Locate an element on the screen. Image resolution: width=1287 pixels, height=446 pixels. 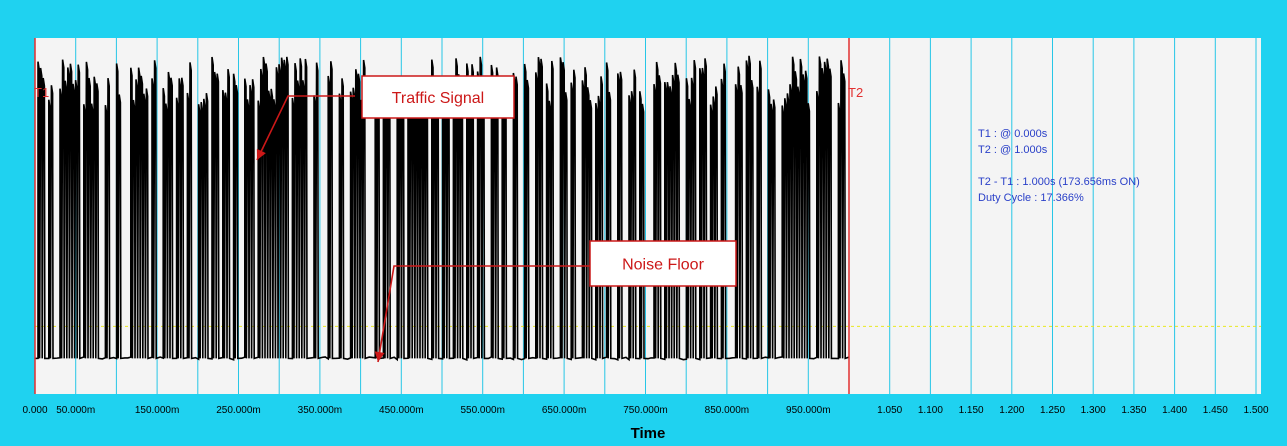
x-tick-label: 1.150 is located at coordinates (971, 410).